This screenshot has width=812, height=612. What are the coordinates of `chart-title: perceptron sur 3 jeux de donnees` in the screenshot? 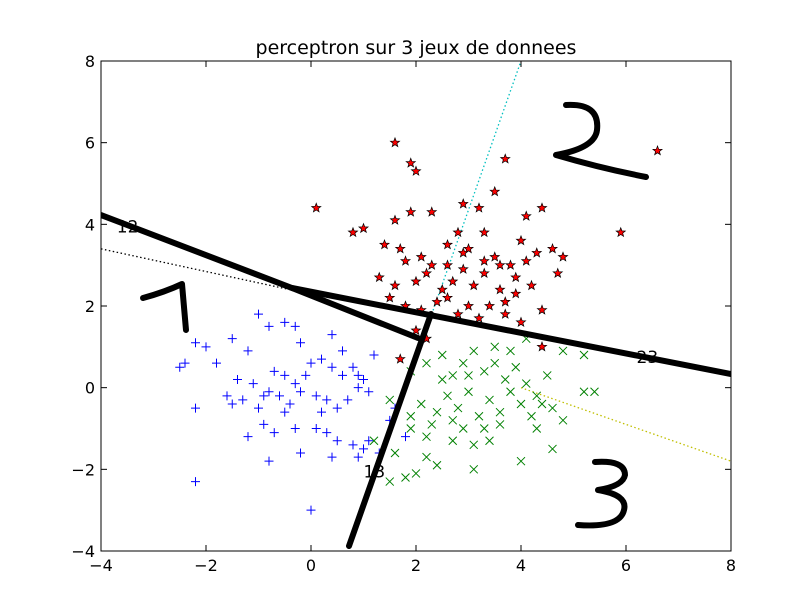 It's located at (416, 48).